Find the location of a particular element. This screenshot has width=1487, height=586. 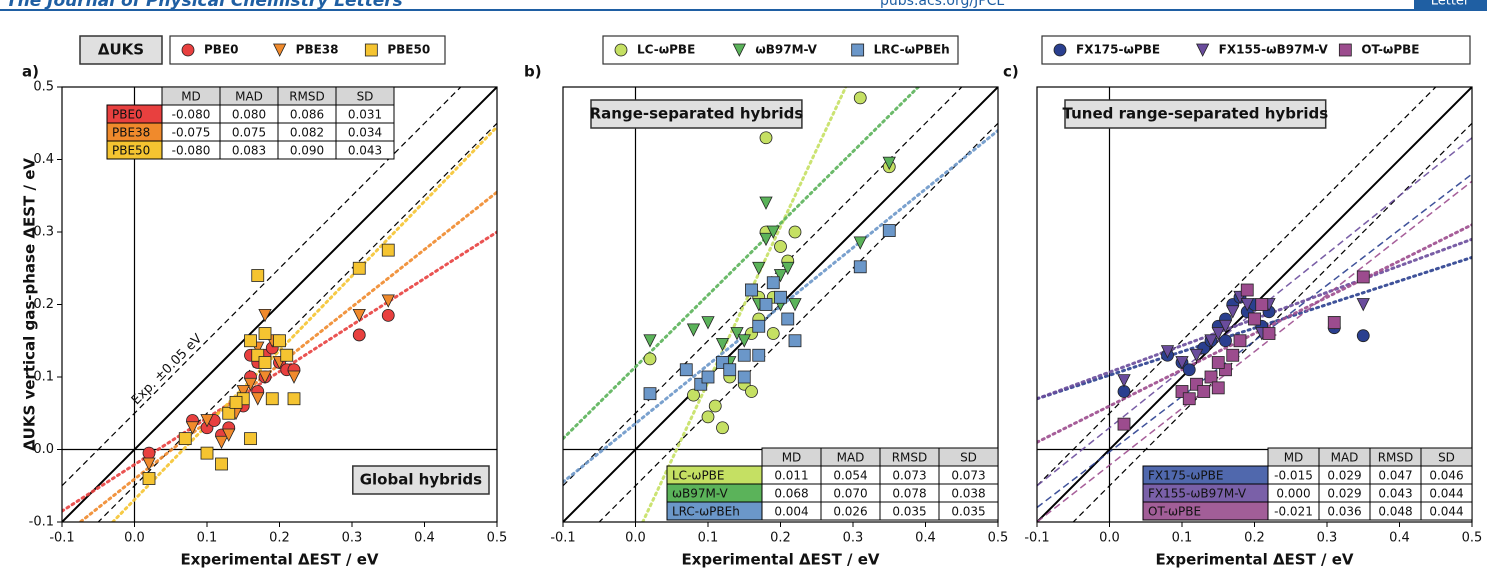

x-tick-label: -0.1 is located at coordinates (1036, 538).